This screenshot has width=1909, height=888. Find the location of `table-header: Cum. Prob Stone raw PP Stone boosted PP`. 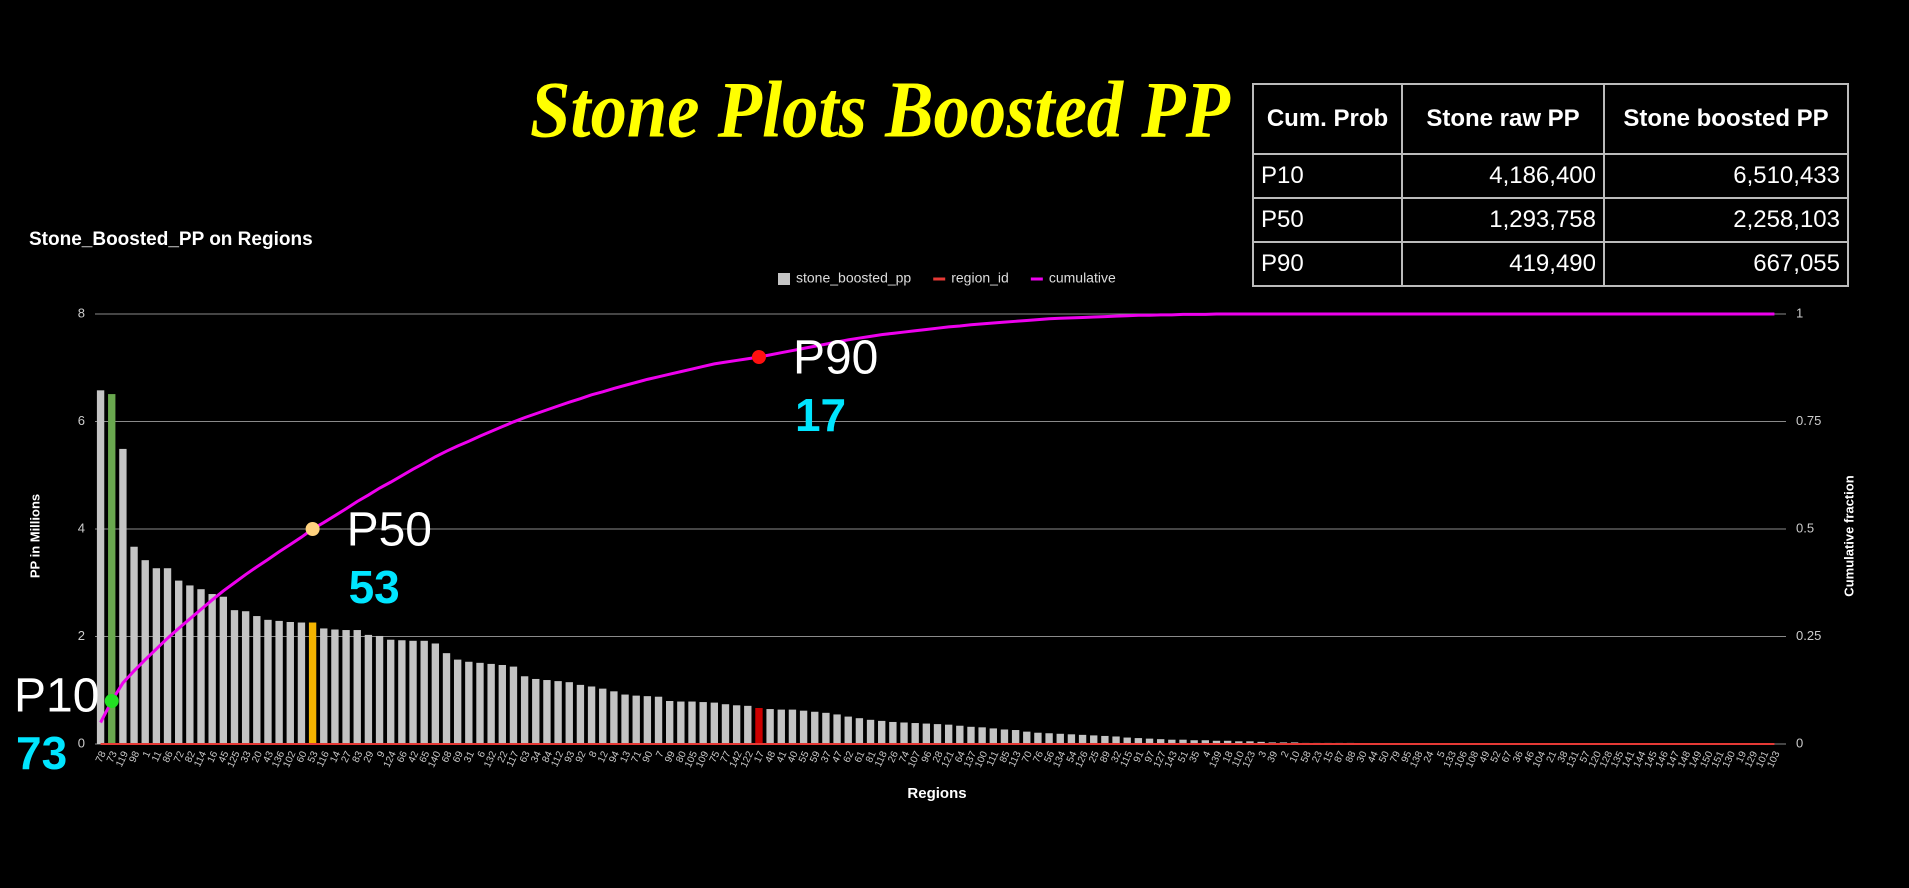

table-header: Cum. Prob Stone raw PP Stone boosted PP is located at coordinates (1550, 119).